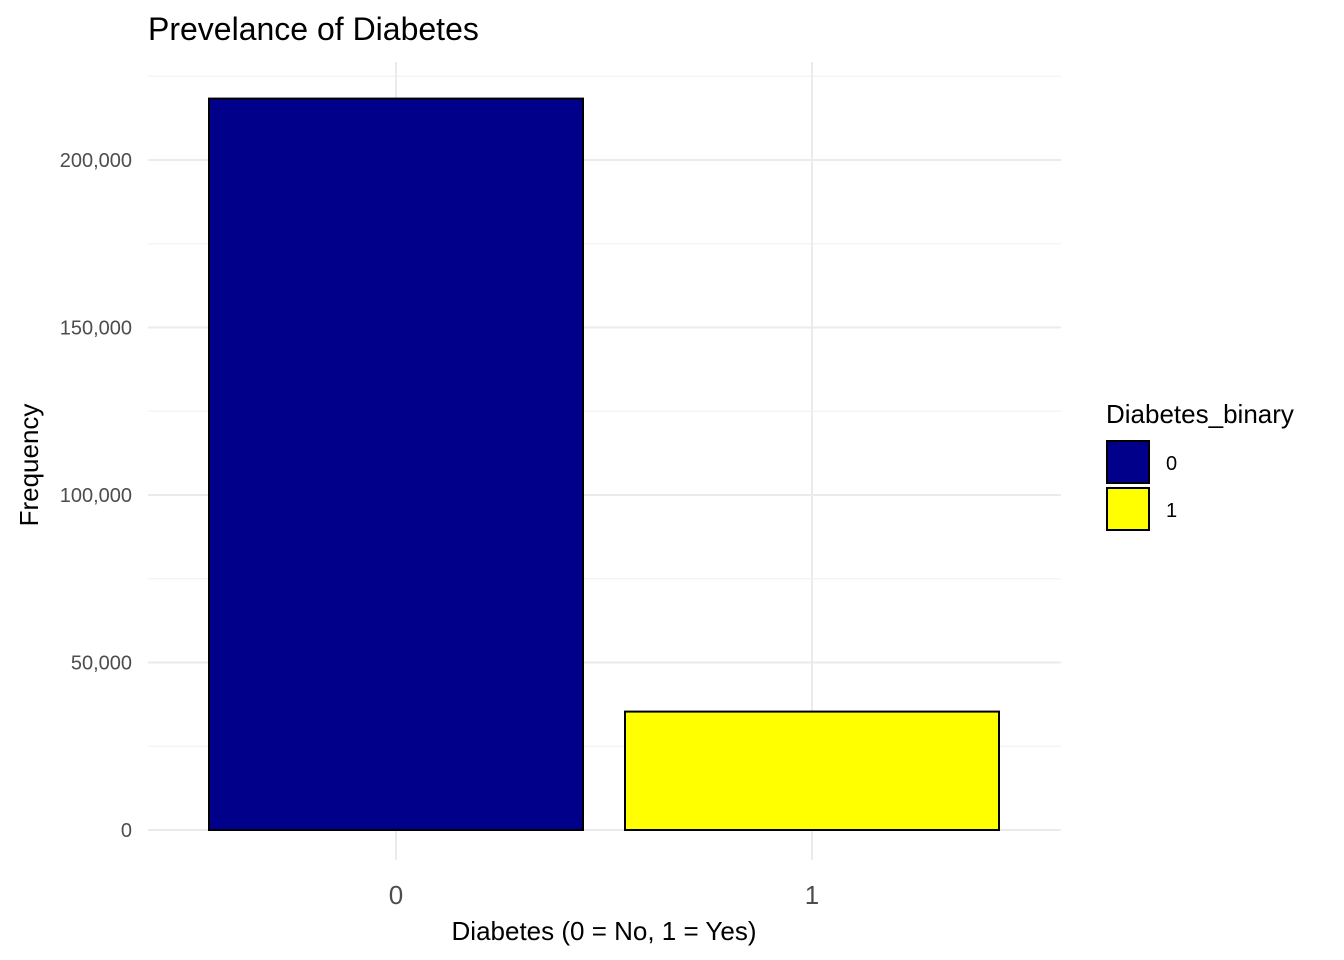  I want to click on legend: Diabetes_binary 01, so click(1200, 465).